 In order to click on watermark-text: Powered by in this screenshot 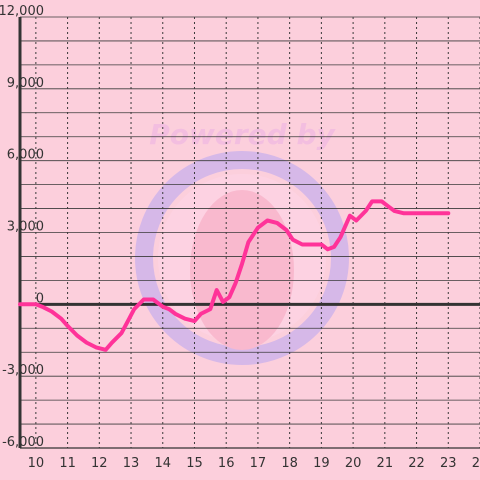, I will do `click(242, 134)`.